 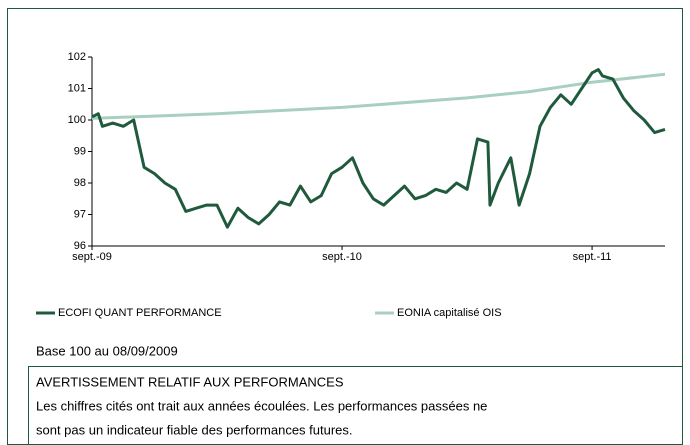 I want to click on legend-label: ECOFI QUANT PERFORMANCE, so click(x=140, y=313).